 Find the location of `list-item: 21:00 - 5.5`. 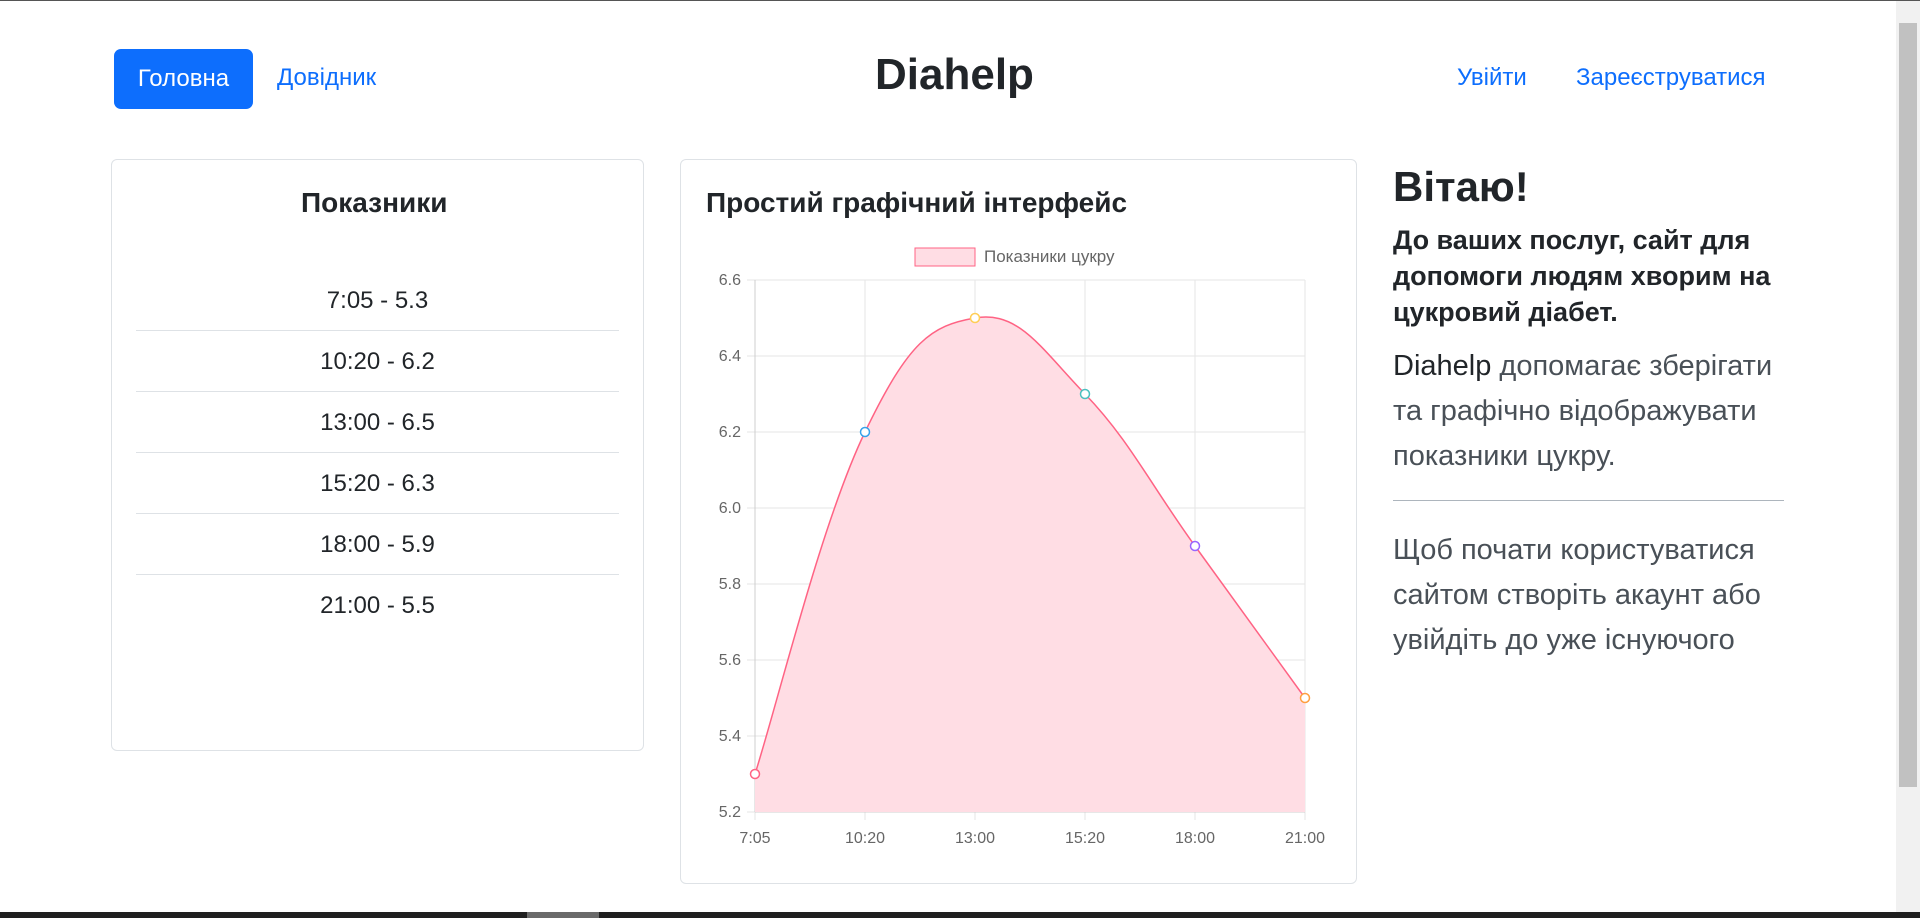

list-item: 21:00 - 5.5 is located at coordinates (377, 605).